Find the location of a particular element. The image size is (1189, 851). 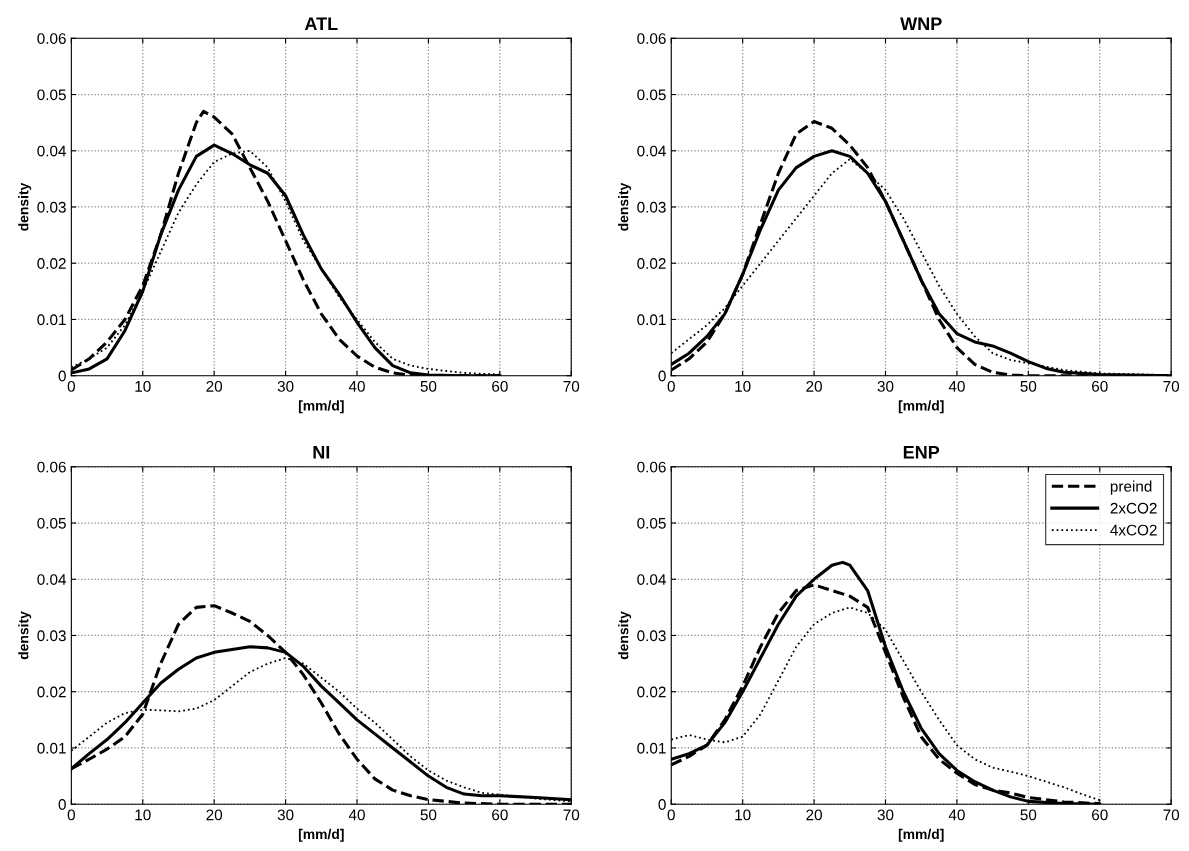

chart-title: WNP is located at coordinates (921, 23).